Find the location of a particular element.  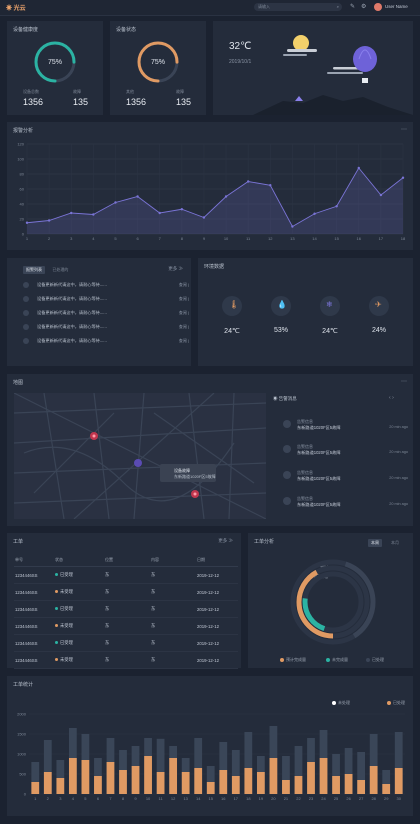

msg-time: 20 min ago is located at coordinates (398, 504).